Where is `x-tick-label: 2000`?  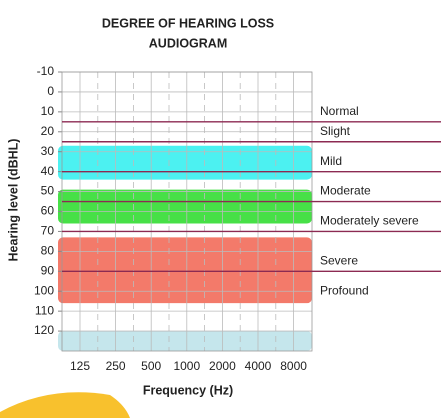 x-tick-label: 2000 is located at coordinates (222, 366).